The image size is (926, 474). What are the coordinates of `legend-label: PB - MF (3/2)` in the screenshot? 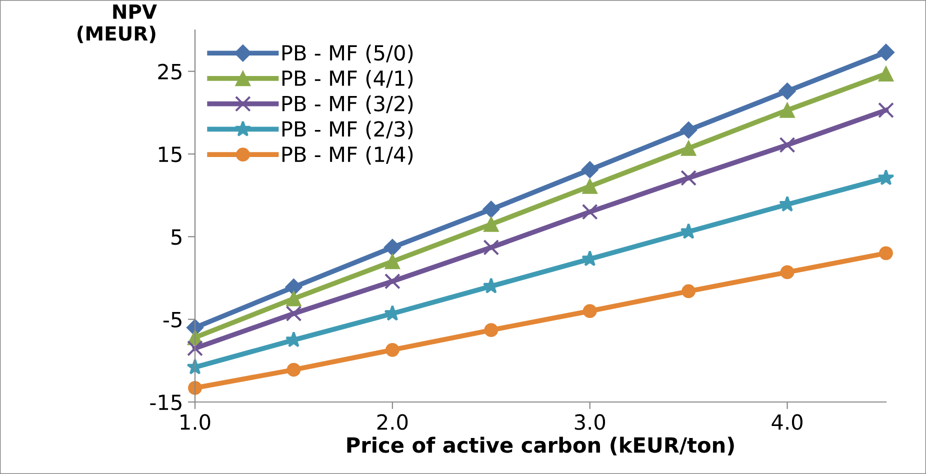 It's located at (347, 104).